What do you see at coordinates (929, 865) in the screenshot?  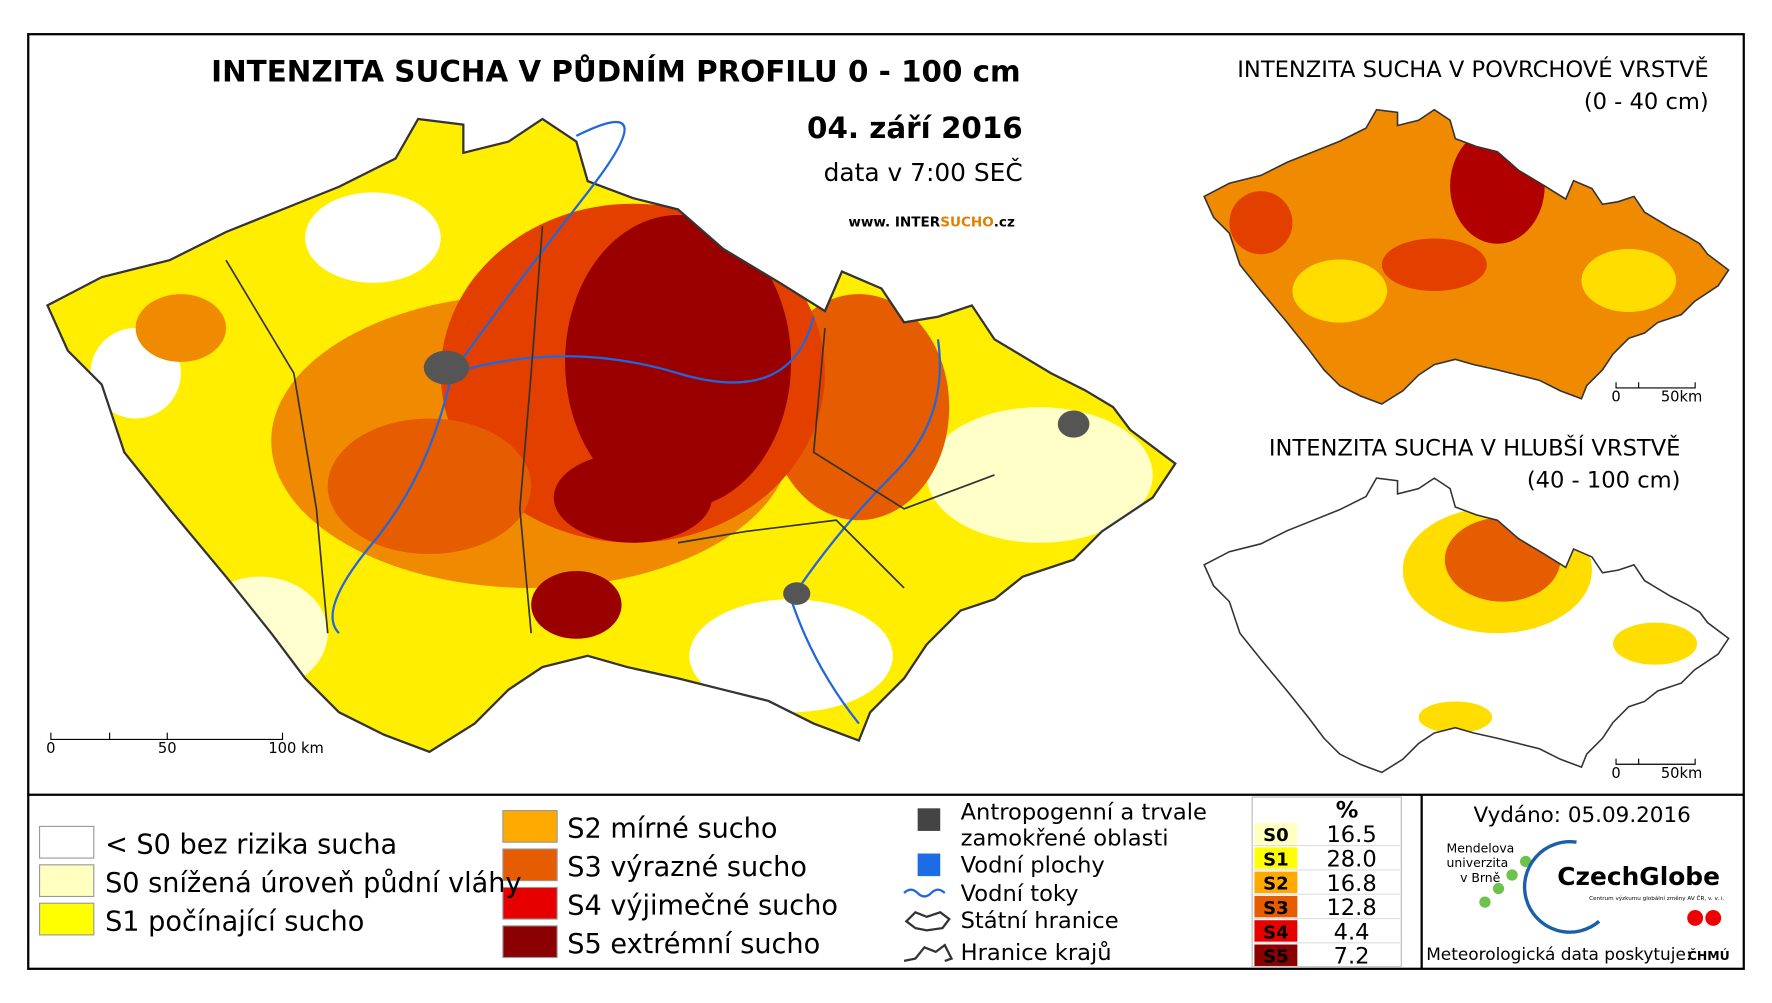 I see `water-icon` at bounding box center [929, 865].